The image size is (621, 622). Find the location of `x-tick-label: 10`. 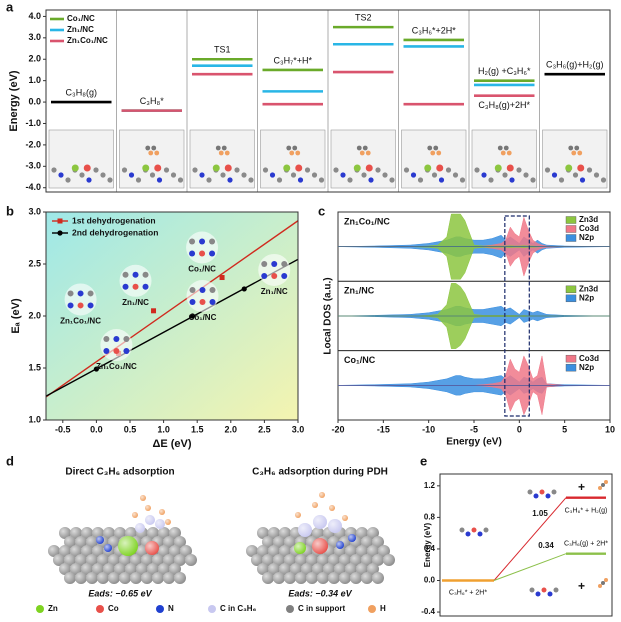

x-tick-label: 10 is located at coordinates (610, 429).